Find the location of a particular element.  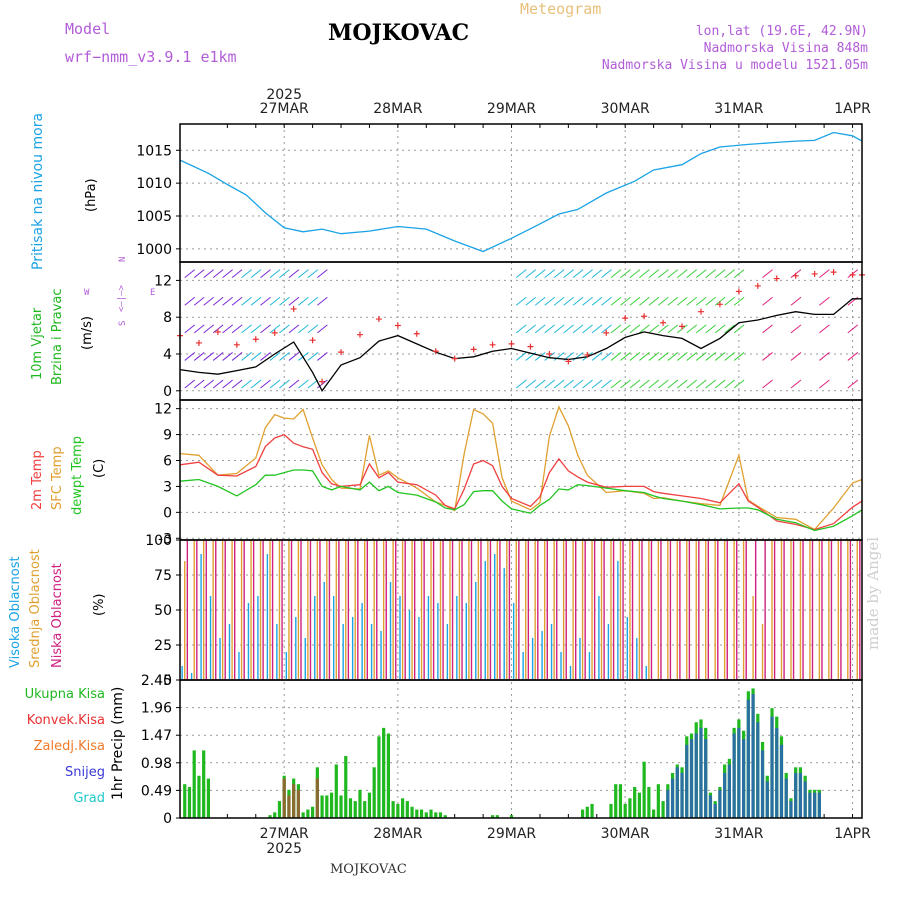

compass-w: W is located at coordinates (87, 293).